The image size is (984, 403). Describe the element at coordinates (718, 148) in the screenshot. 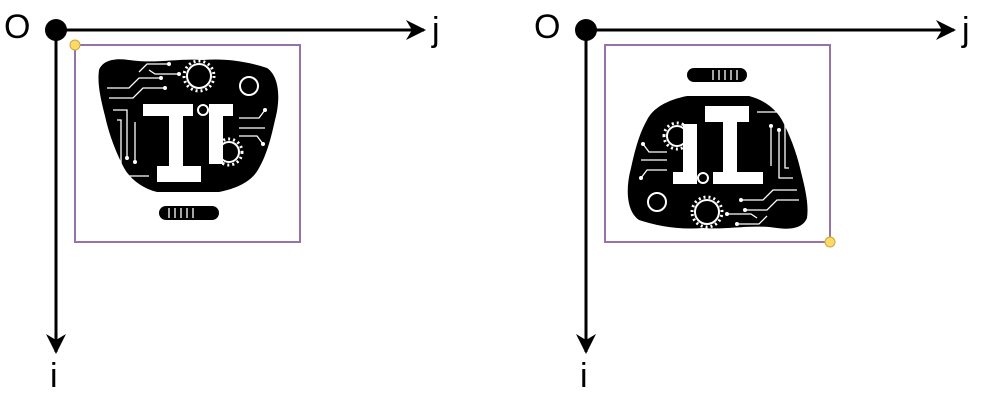

I see `circuit-gear-emblem-rotated` at that location.